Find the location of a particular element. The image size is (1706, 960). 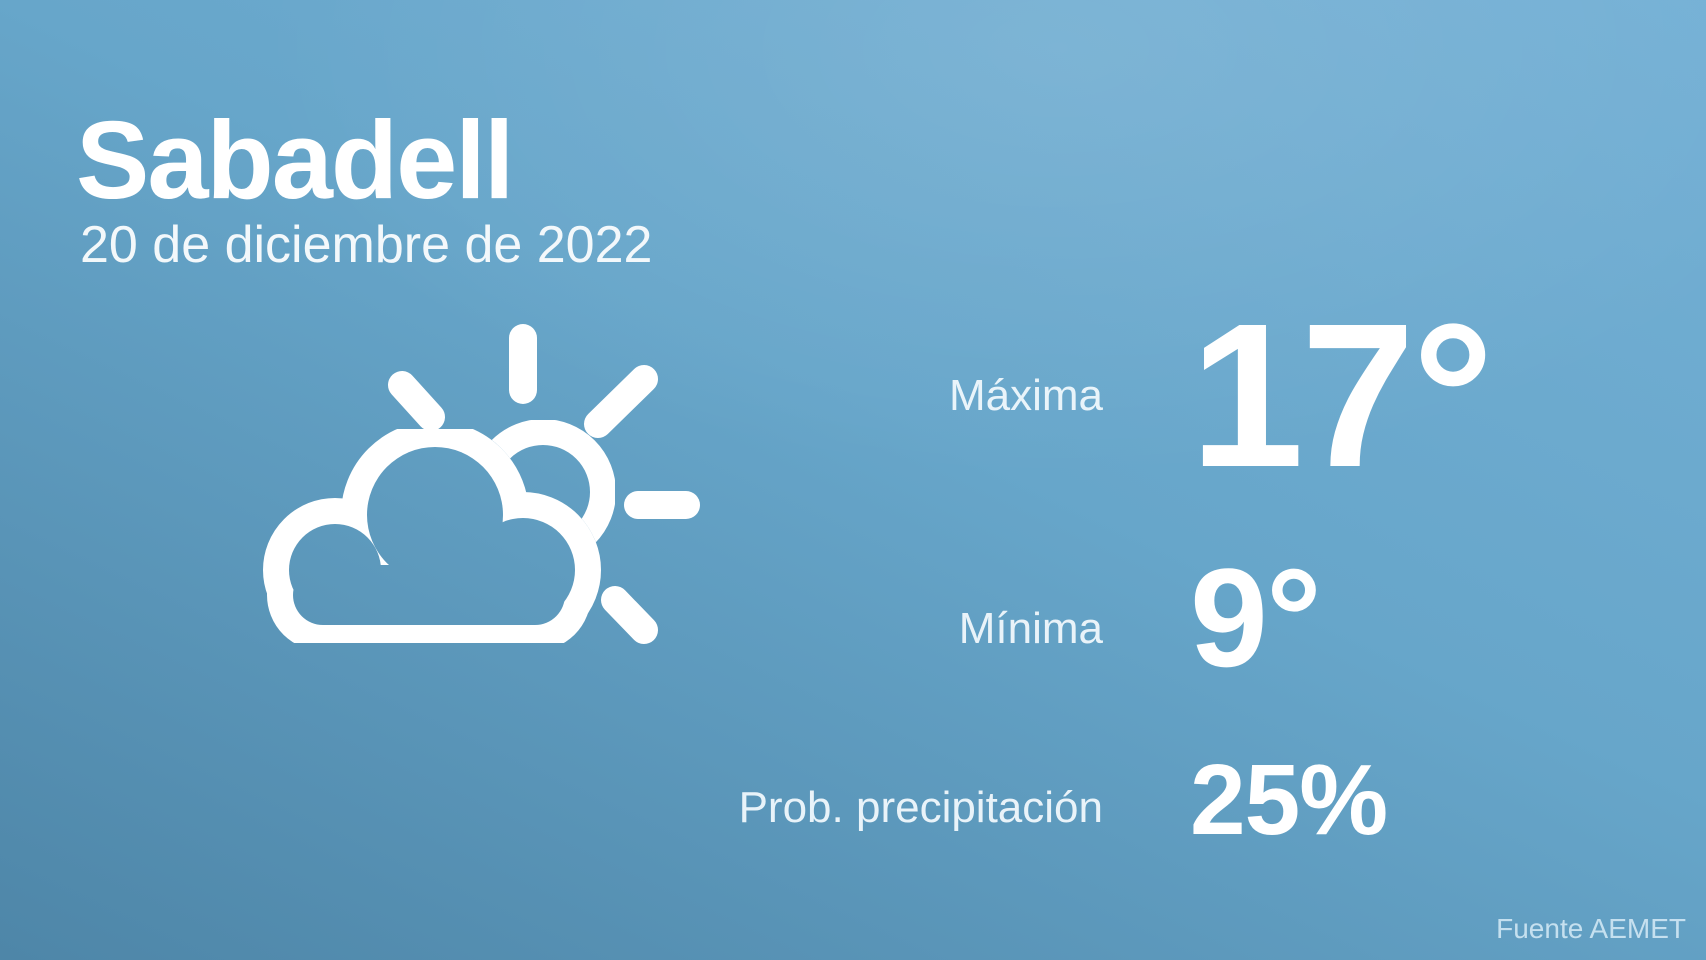

max-temp-label: Máxima is located at coordinates (1025, 395).